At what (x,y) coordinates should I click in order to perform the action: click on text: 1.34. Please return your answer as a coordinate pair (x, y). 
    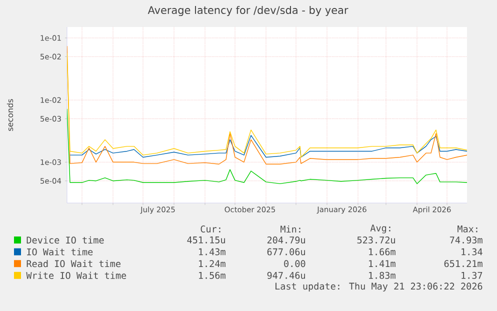
    Looking at the image, I should click on (472, 252).